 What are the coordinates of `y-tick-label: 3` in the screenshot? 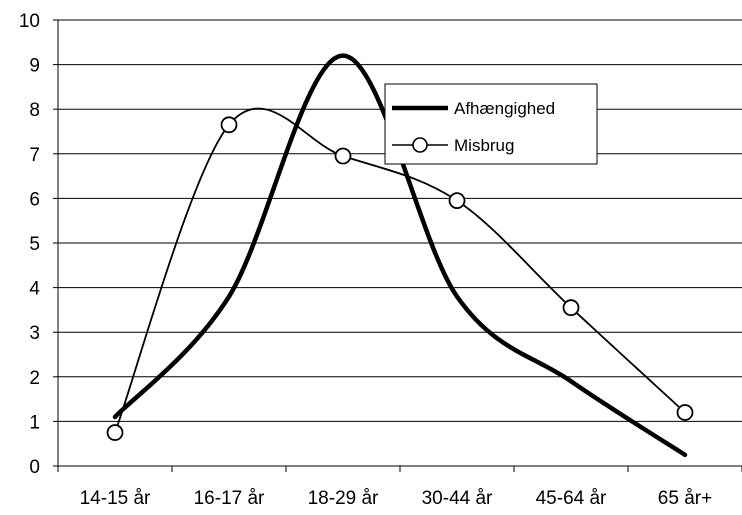 It's located at (34, 333).